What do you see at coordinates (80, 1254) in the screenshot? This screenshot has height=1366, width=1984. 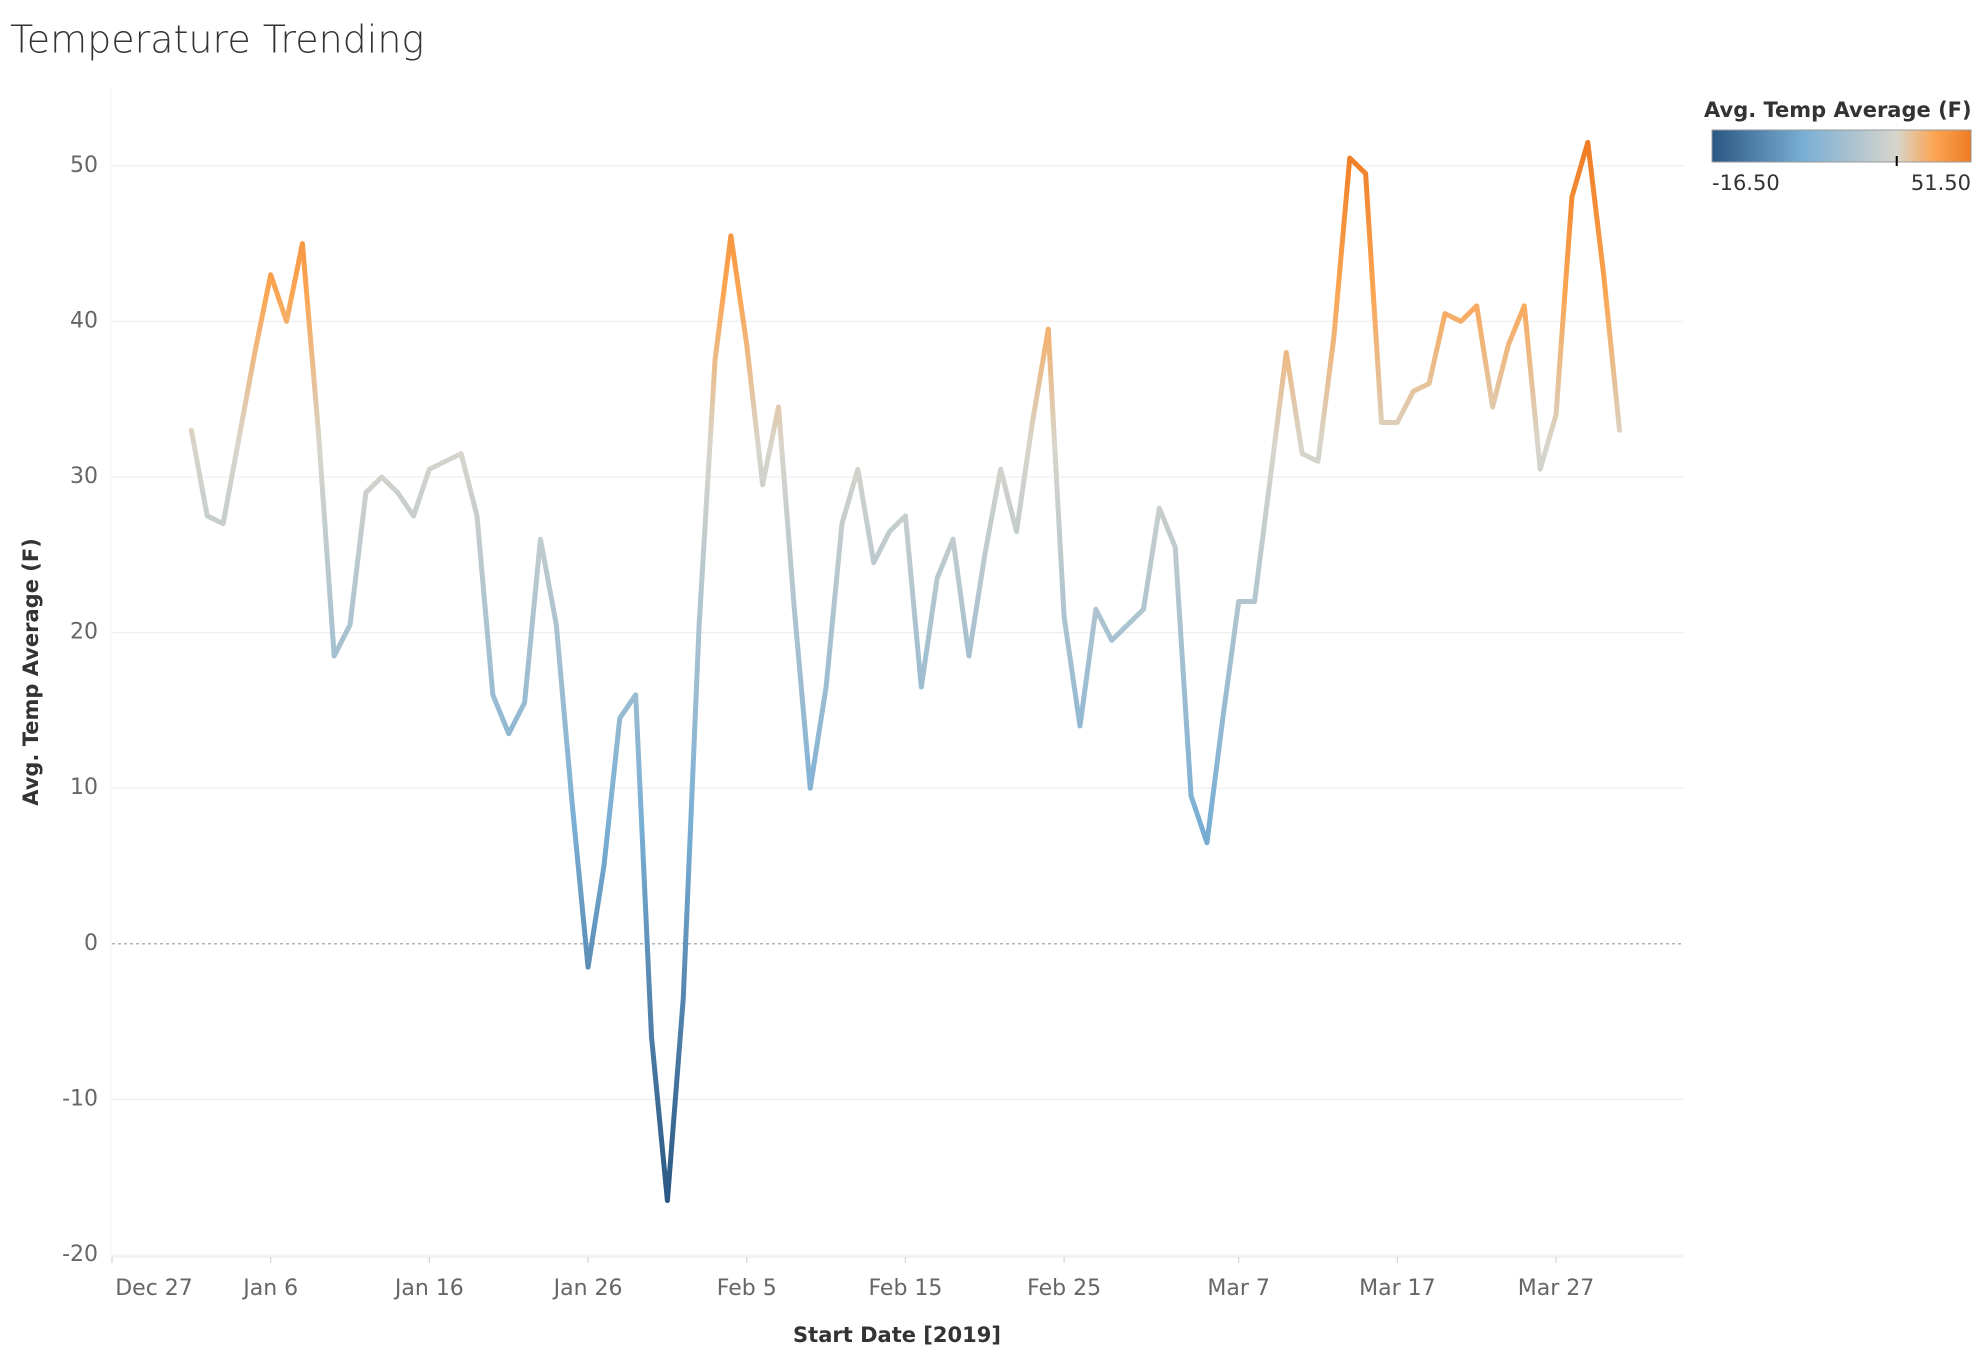 I see `y-tick-label: -20` at bounding box center [80, 1254].